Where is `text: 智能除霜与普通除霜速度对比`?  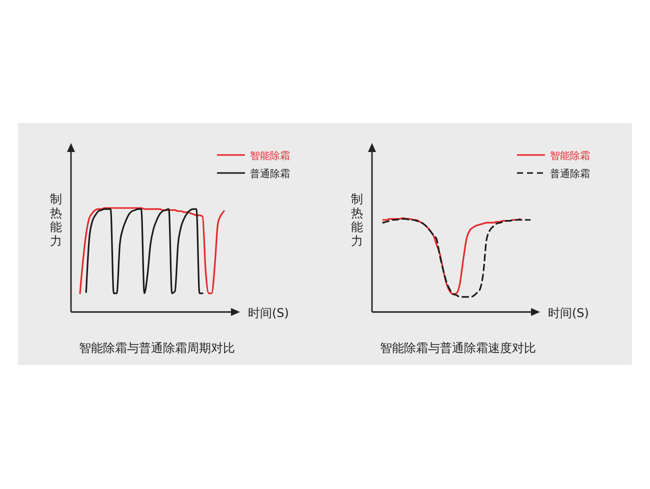 text: 智能除霜与普通除霜速度对比 is located at coordinates (458, 348).